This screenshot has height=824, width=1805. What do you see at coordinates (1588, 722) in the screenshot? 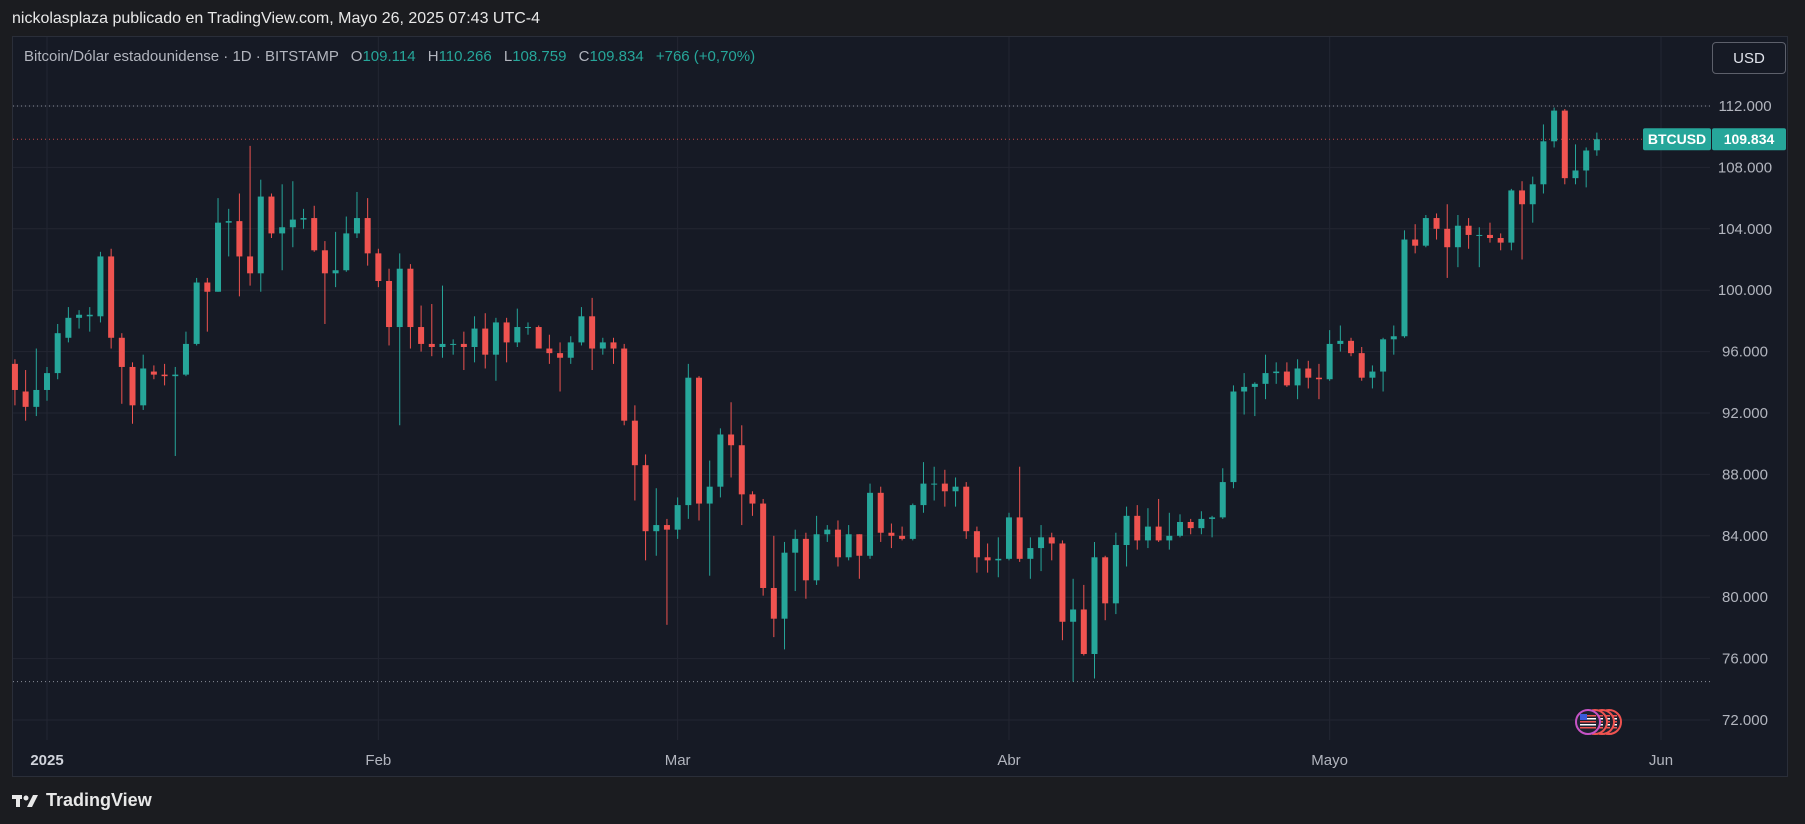
I see `us-flag-icon` at bounding box center [1588, 722].